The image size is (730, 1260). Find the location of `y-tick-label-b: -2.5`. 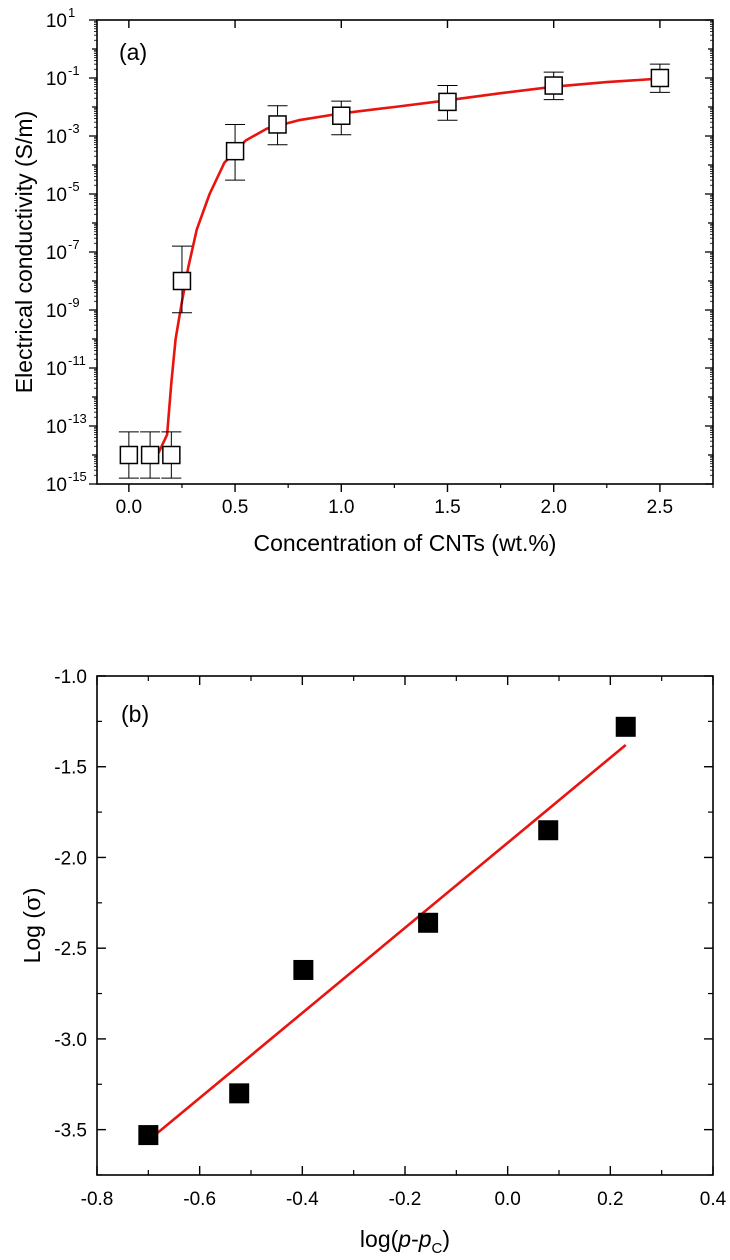

y-tick-label-b: -2.5 is located at coordinates (70, 949).